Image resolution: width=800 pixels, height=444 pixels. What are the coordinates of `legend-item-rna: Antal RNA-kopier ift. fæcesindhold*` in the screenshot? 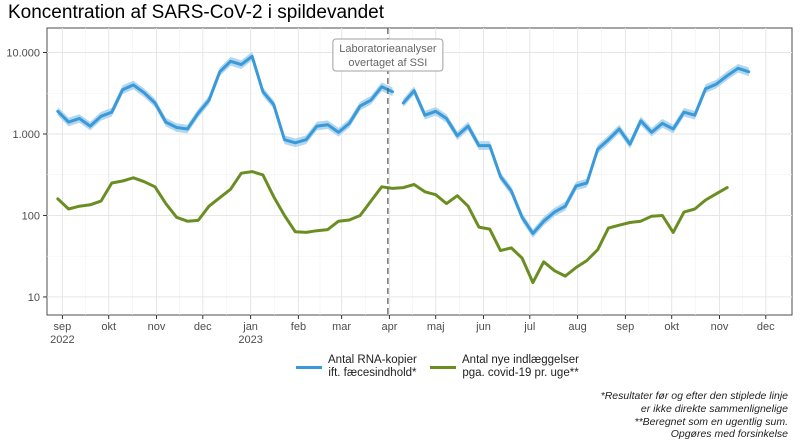 It's located at (356, 367).